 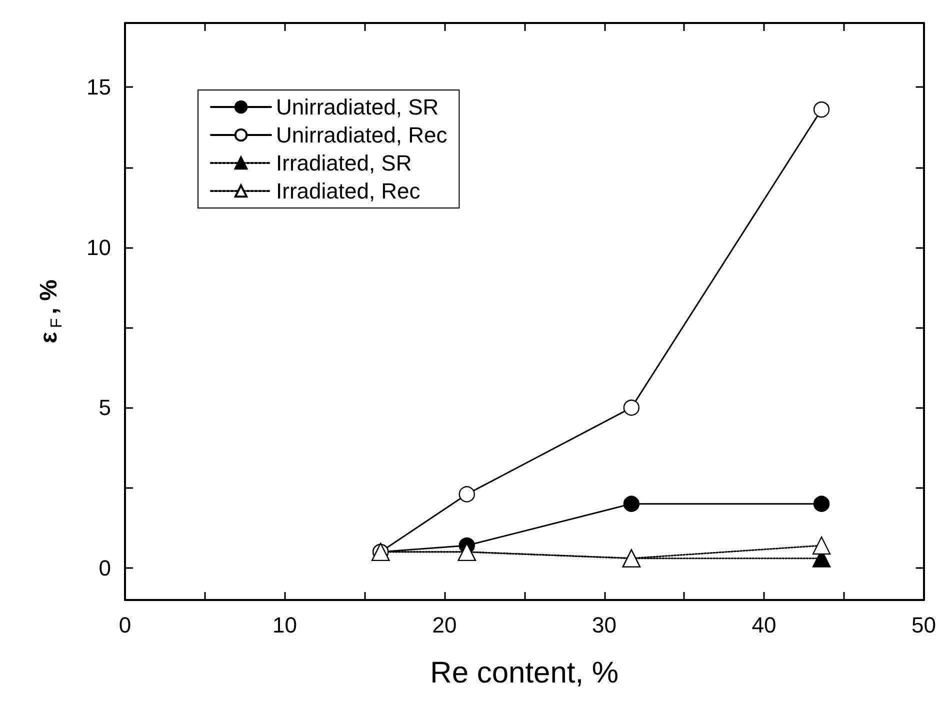 I want to click on legend-label: Irradiated, SR, so click(x=344, y=163).